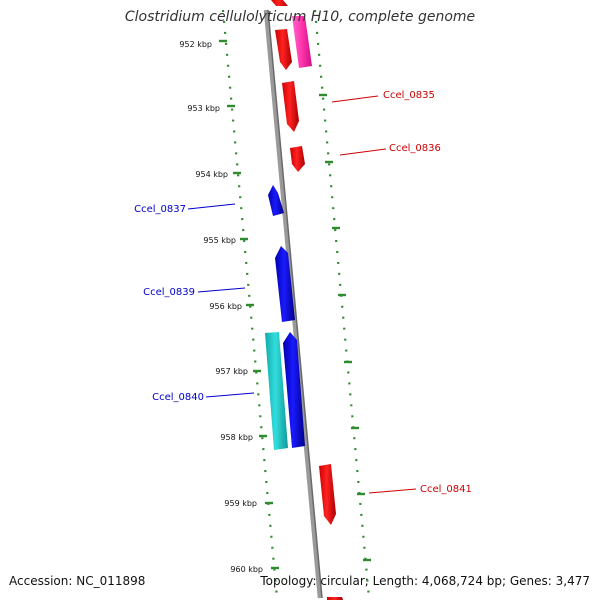  Describe the element at coordinates (231, 371) in the screenshot. I see `ruler-label: 957 kbp` at that location.